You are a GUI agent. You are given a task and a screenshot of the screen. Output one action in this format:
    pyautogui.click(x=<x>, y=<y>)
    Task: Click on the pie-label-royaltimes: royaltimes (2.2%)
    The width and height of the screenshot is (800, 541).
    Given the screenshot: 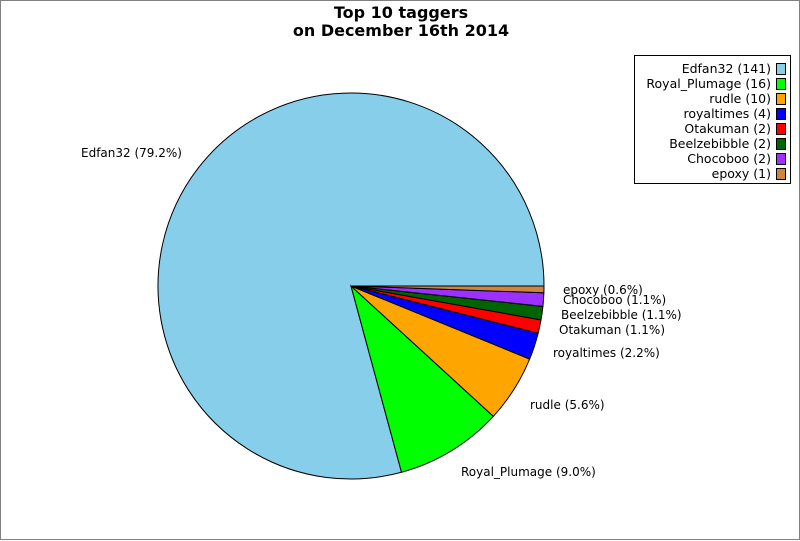 What is the action you would take?
    pyautogui.click(x=606, y=353)
    